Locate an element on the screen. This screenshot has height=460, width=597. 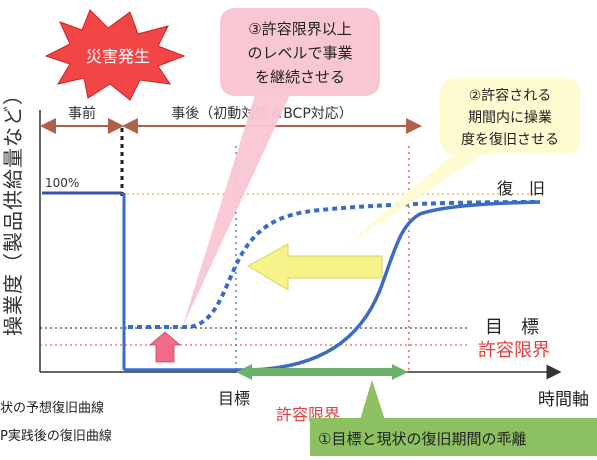
callout2-pointer is located at coordinates (417, 197).